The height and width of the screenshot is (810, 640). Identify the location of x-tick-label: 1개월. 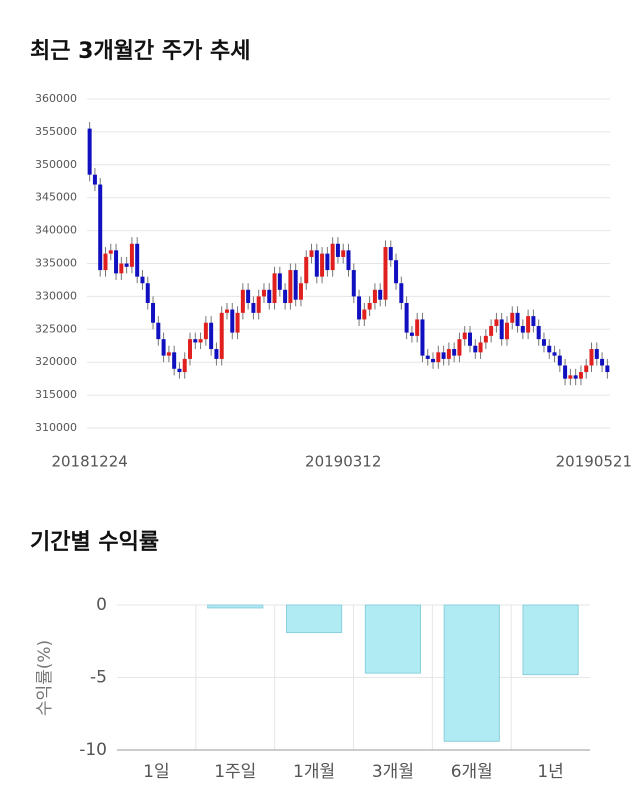
(314, 772).